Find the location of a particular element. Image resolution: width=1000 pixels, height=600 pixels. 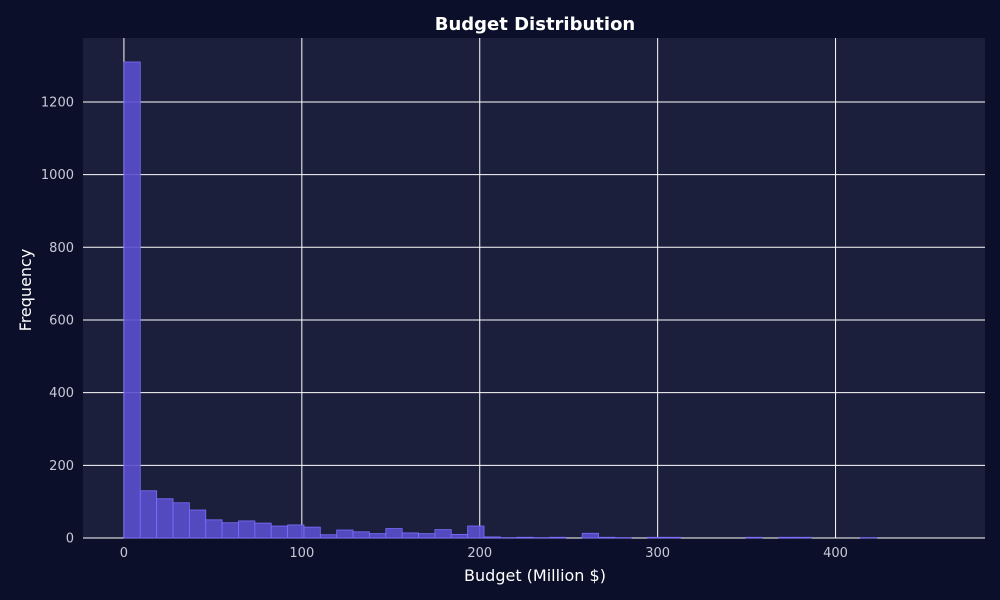

y-tick-label: 600 is located at coordinates (61, 320).